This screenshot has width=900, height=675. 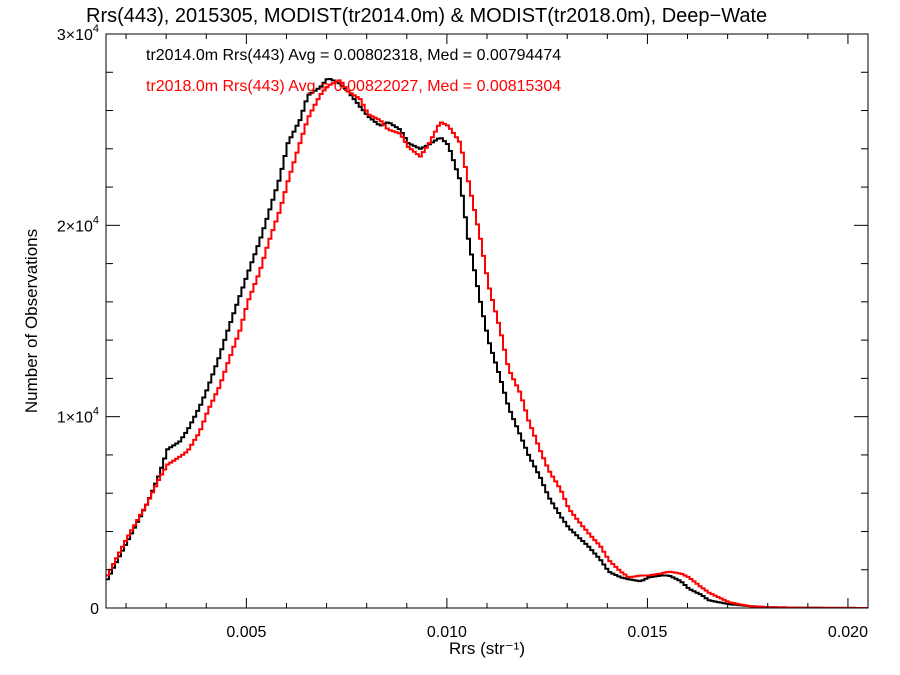 I want to click on x-axis-label: Rrs (str⁻¹), so click(x=487, y=648).